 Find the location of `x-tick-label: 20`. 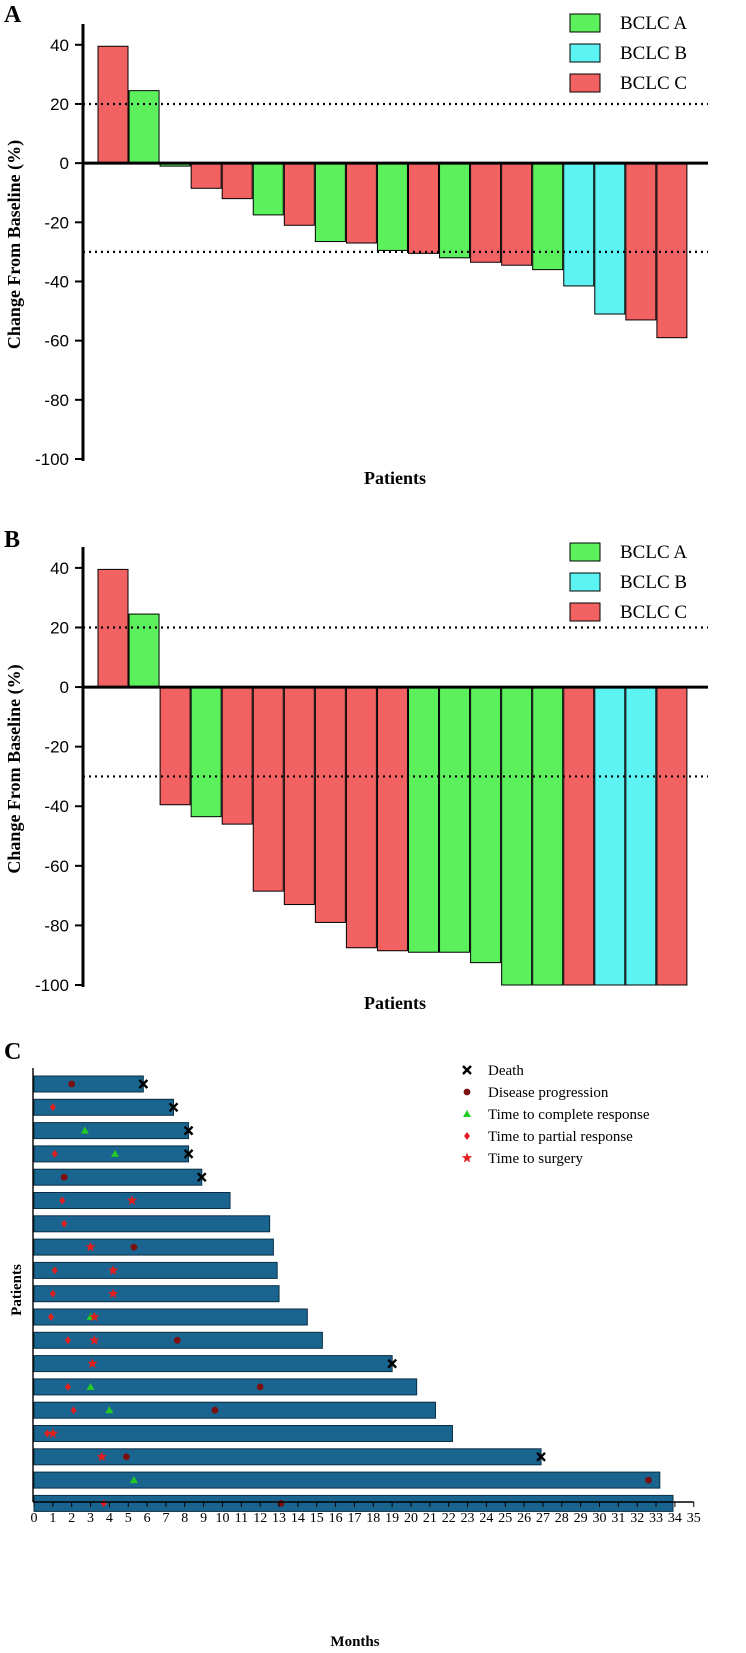

x-tick-label: 20 is located at coordinates (411, 1518).